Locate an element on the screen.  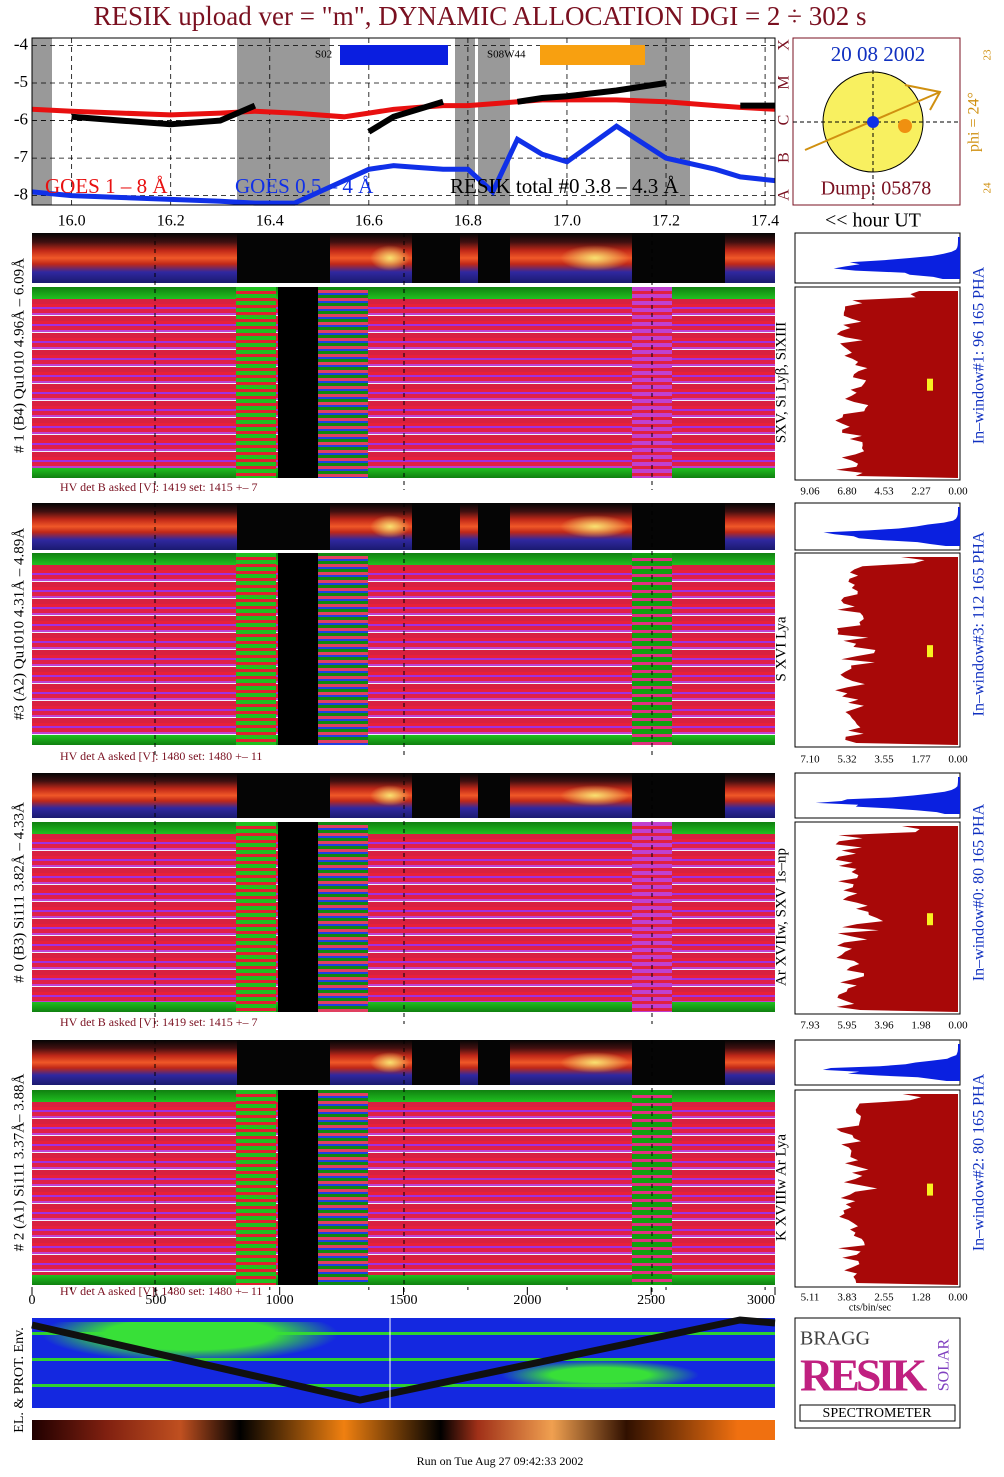
flux-class: A is located at coordinates (784, 195).